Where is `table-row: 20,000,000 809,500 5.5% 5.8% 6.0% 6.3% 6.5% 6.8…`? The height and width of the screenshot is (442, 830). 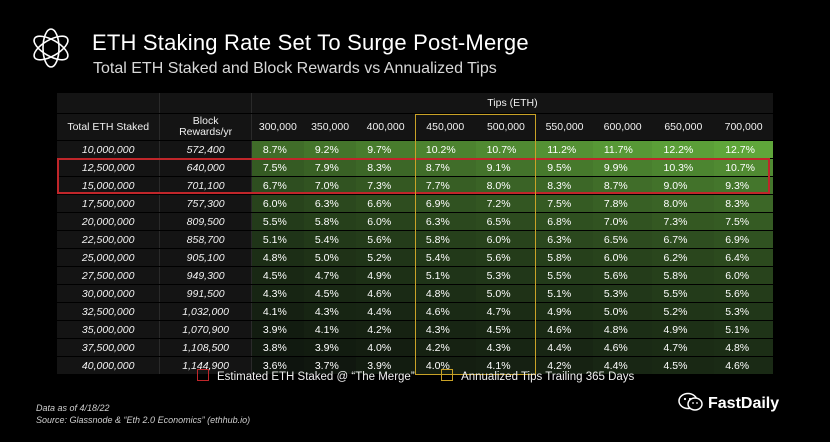
table-row: 20,000,000 809,500 5.5% 5.8% 6.0% 6.3% 6.5% 6.8… is located at coordinates (415, 221).